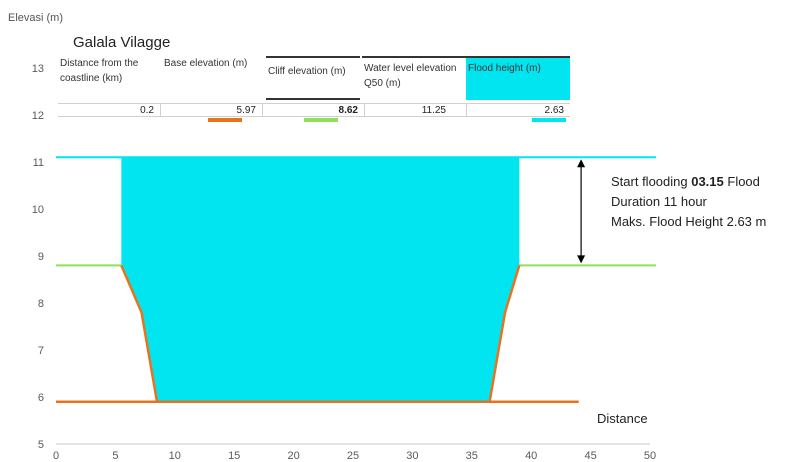 The width and height of the screenshot is (798, 462). I want to click on y-tick-label: 9, so click(41, 257).